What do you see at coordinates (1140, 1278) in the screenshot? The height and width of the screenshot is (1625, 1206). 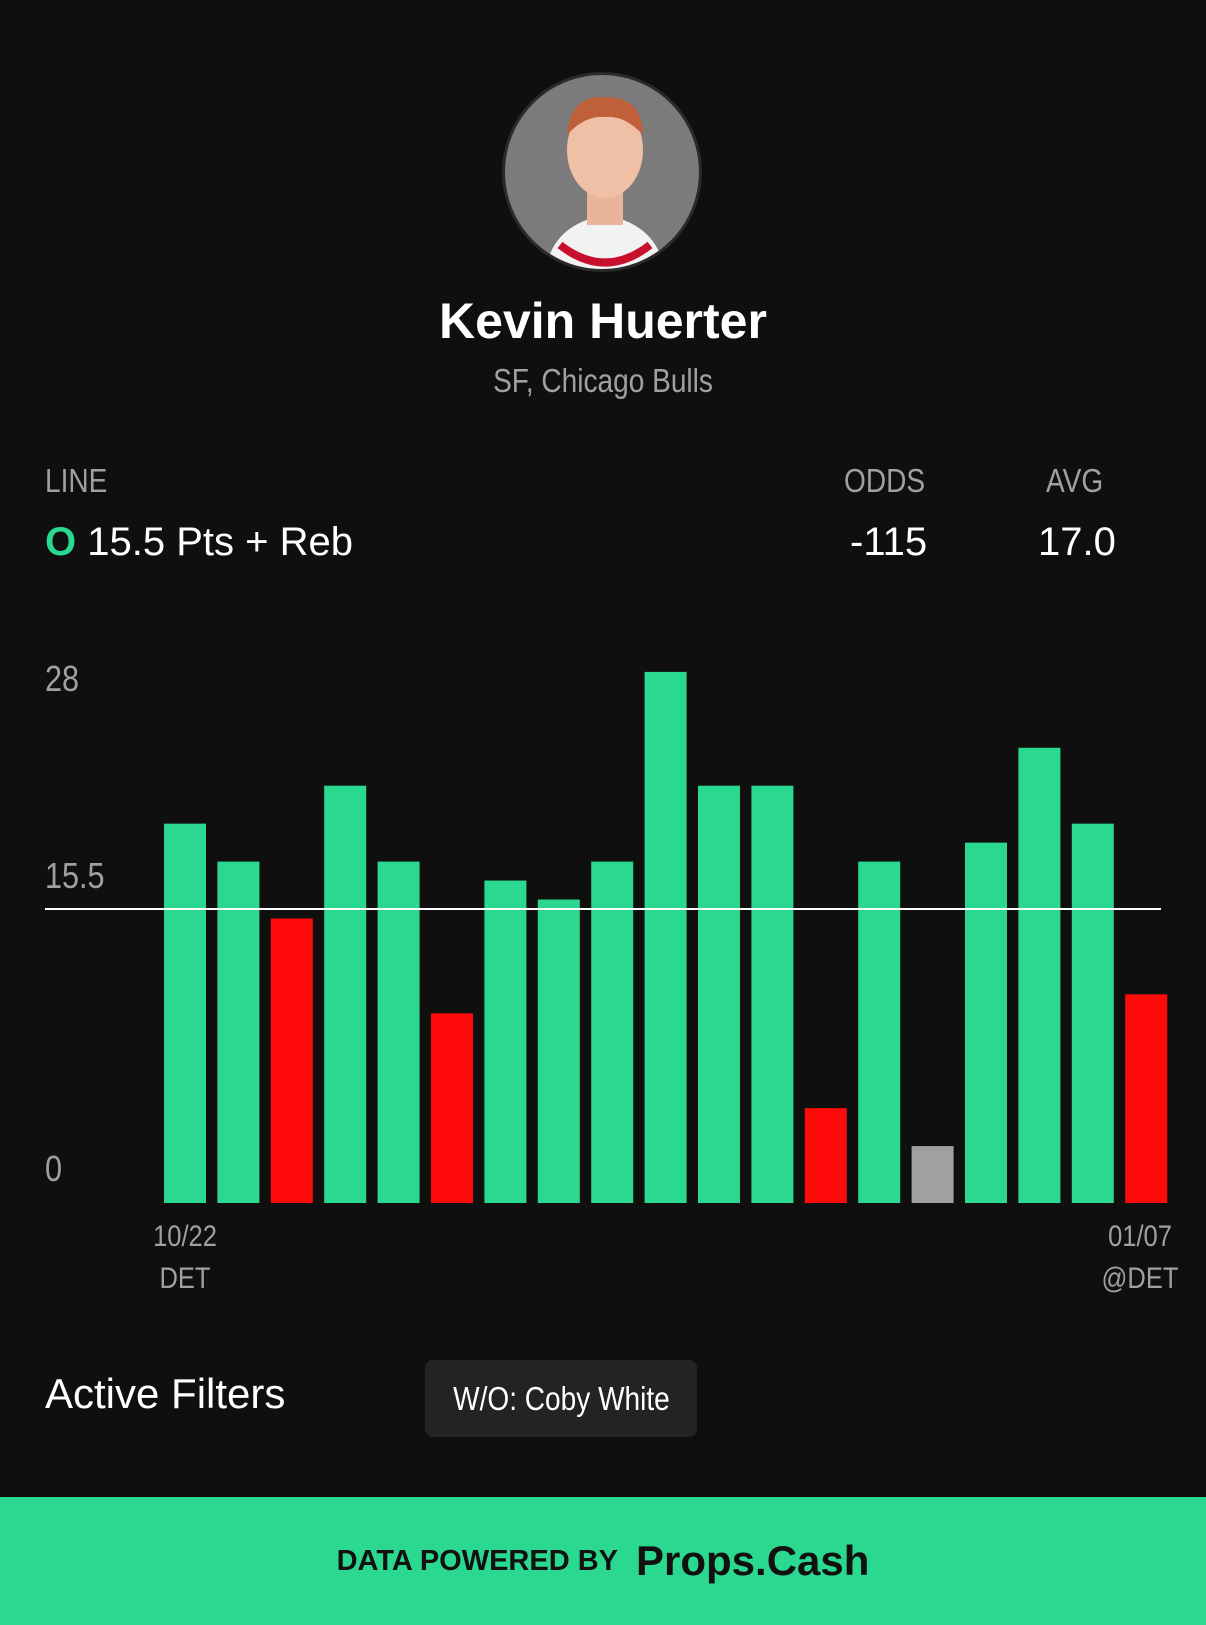 I see `x-end-opponent: @DET` at bounding box center [1140, 1278].